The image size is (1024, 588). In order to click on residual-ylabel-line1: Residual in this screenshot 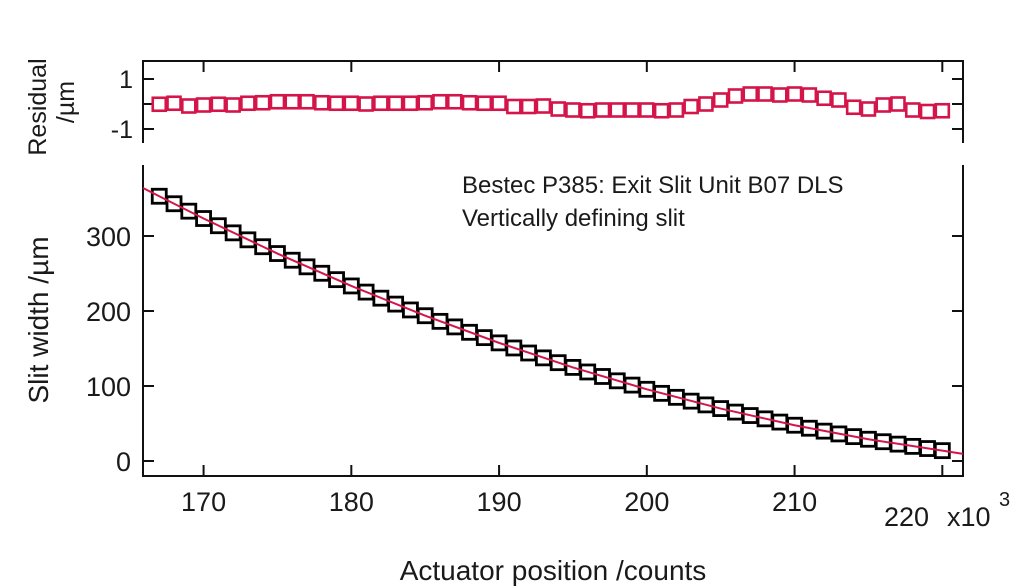, I will do `click(38, 106)`.